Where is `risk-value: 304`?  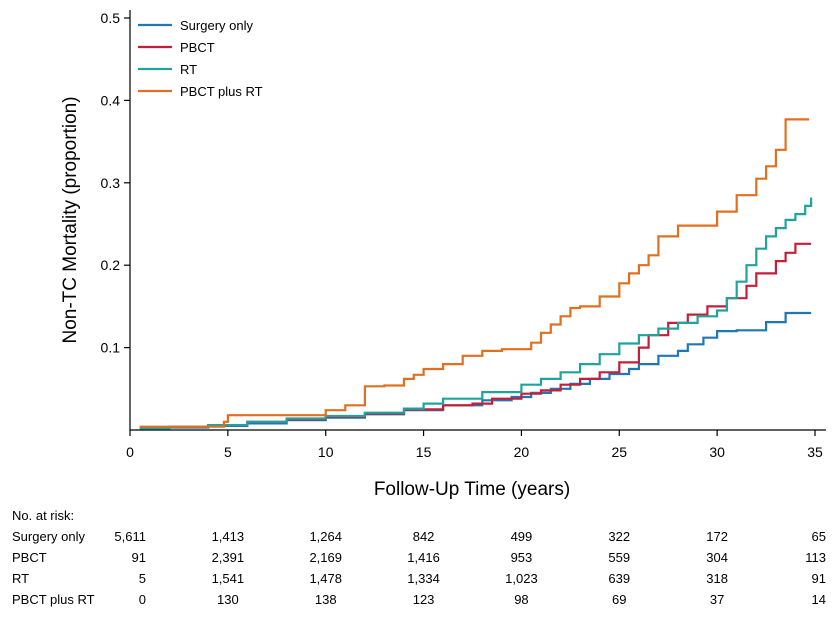 risk-value: 304 is located at coordinates (717, 557).